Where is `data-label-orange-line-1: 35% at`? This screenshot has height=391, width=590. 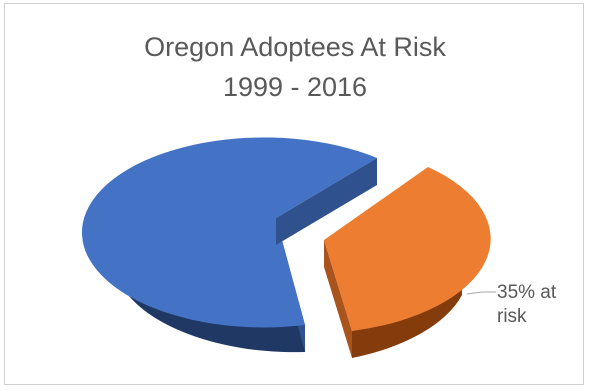 data-label-orange-line-1: 35% at is located at coordinates (527, 292).